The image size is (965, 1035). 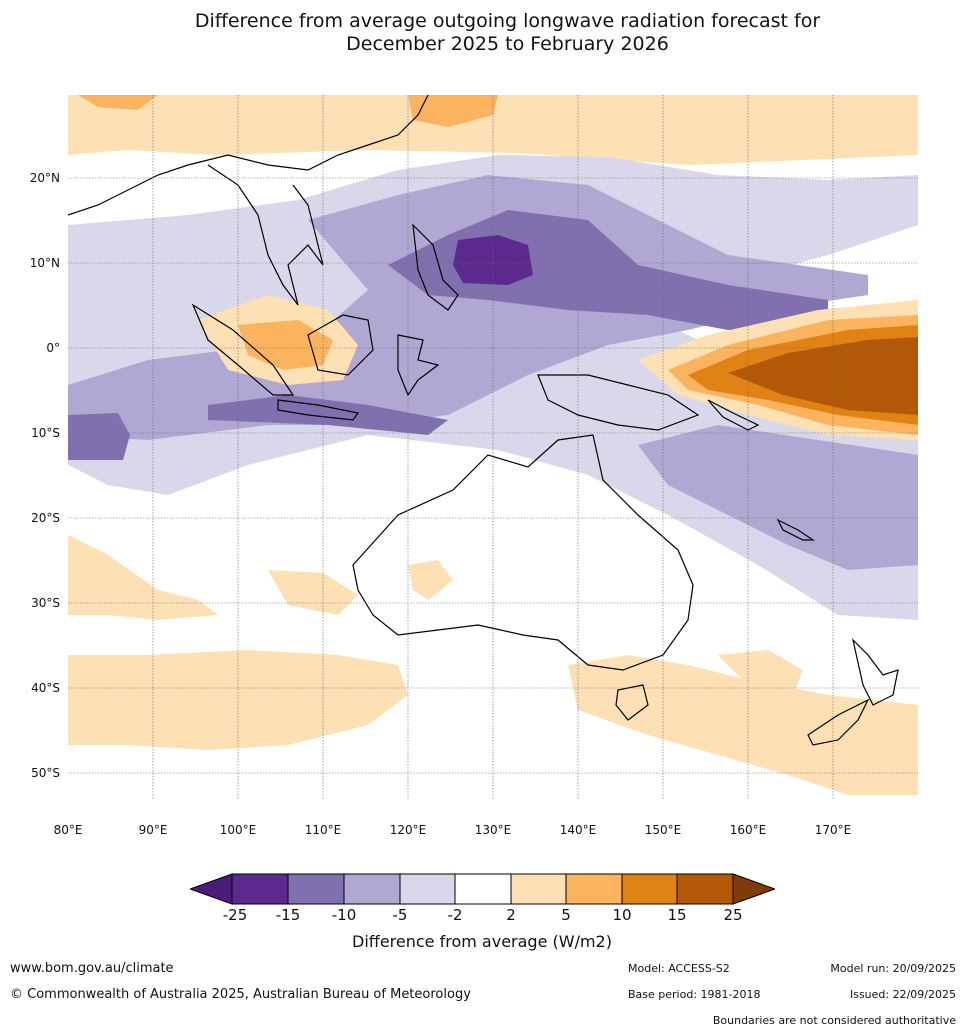 I want to click on colorbar-title: Difference from average (W/m2), so click(x=482, y=941).